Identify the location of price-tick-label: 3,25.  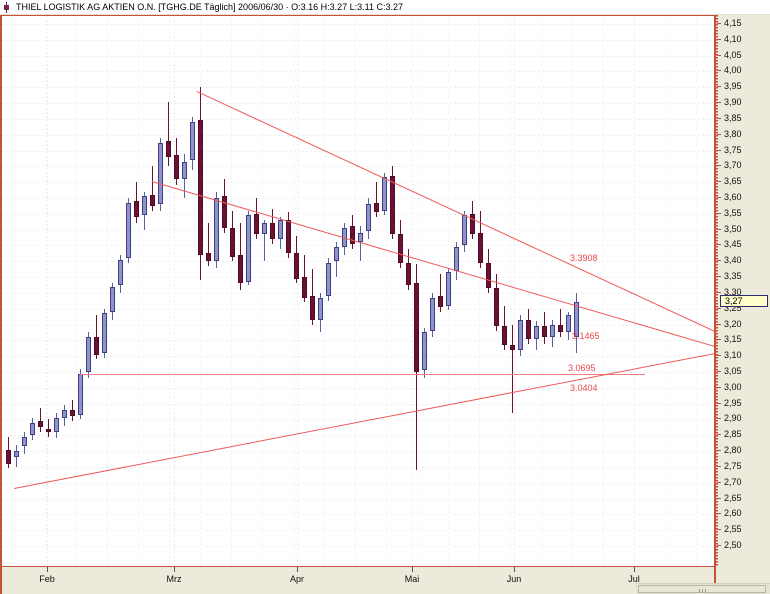
(733, 307).